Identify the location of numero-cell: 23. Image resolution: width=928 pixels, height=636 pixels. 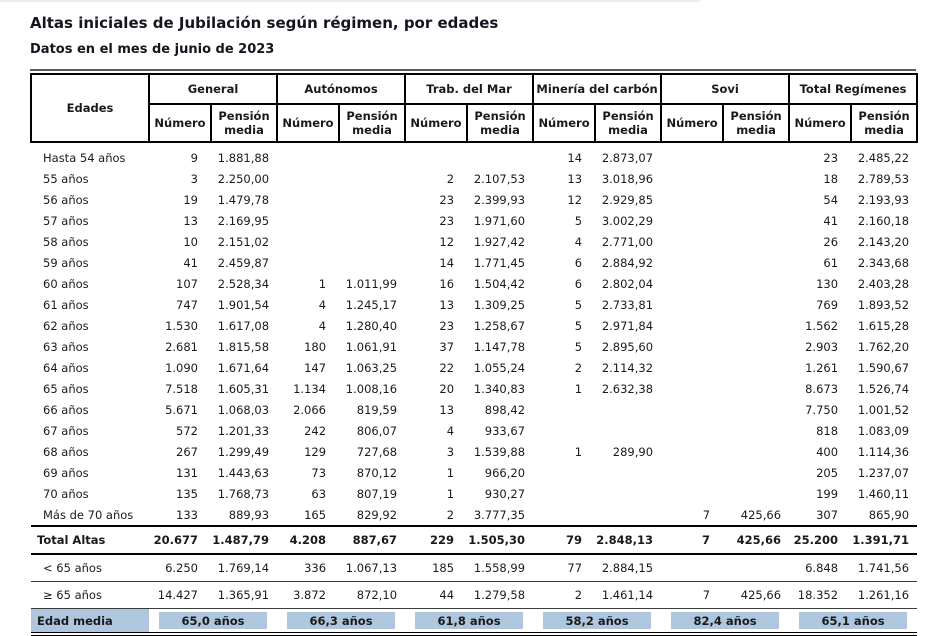
(447, 325).